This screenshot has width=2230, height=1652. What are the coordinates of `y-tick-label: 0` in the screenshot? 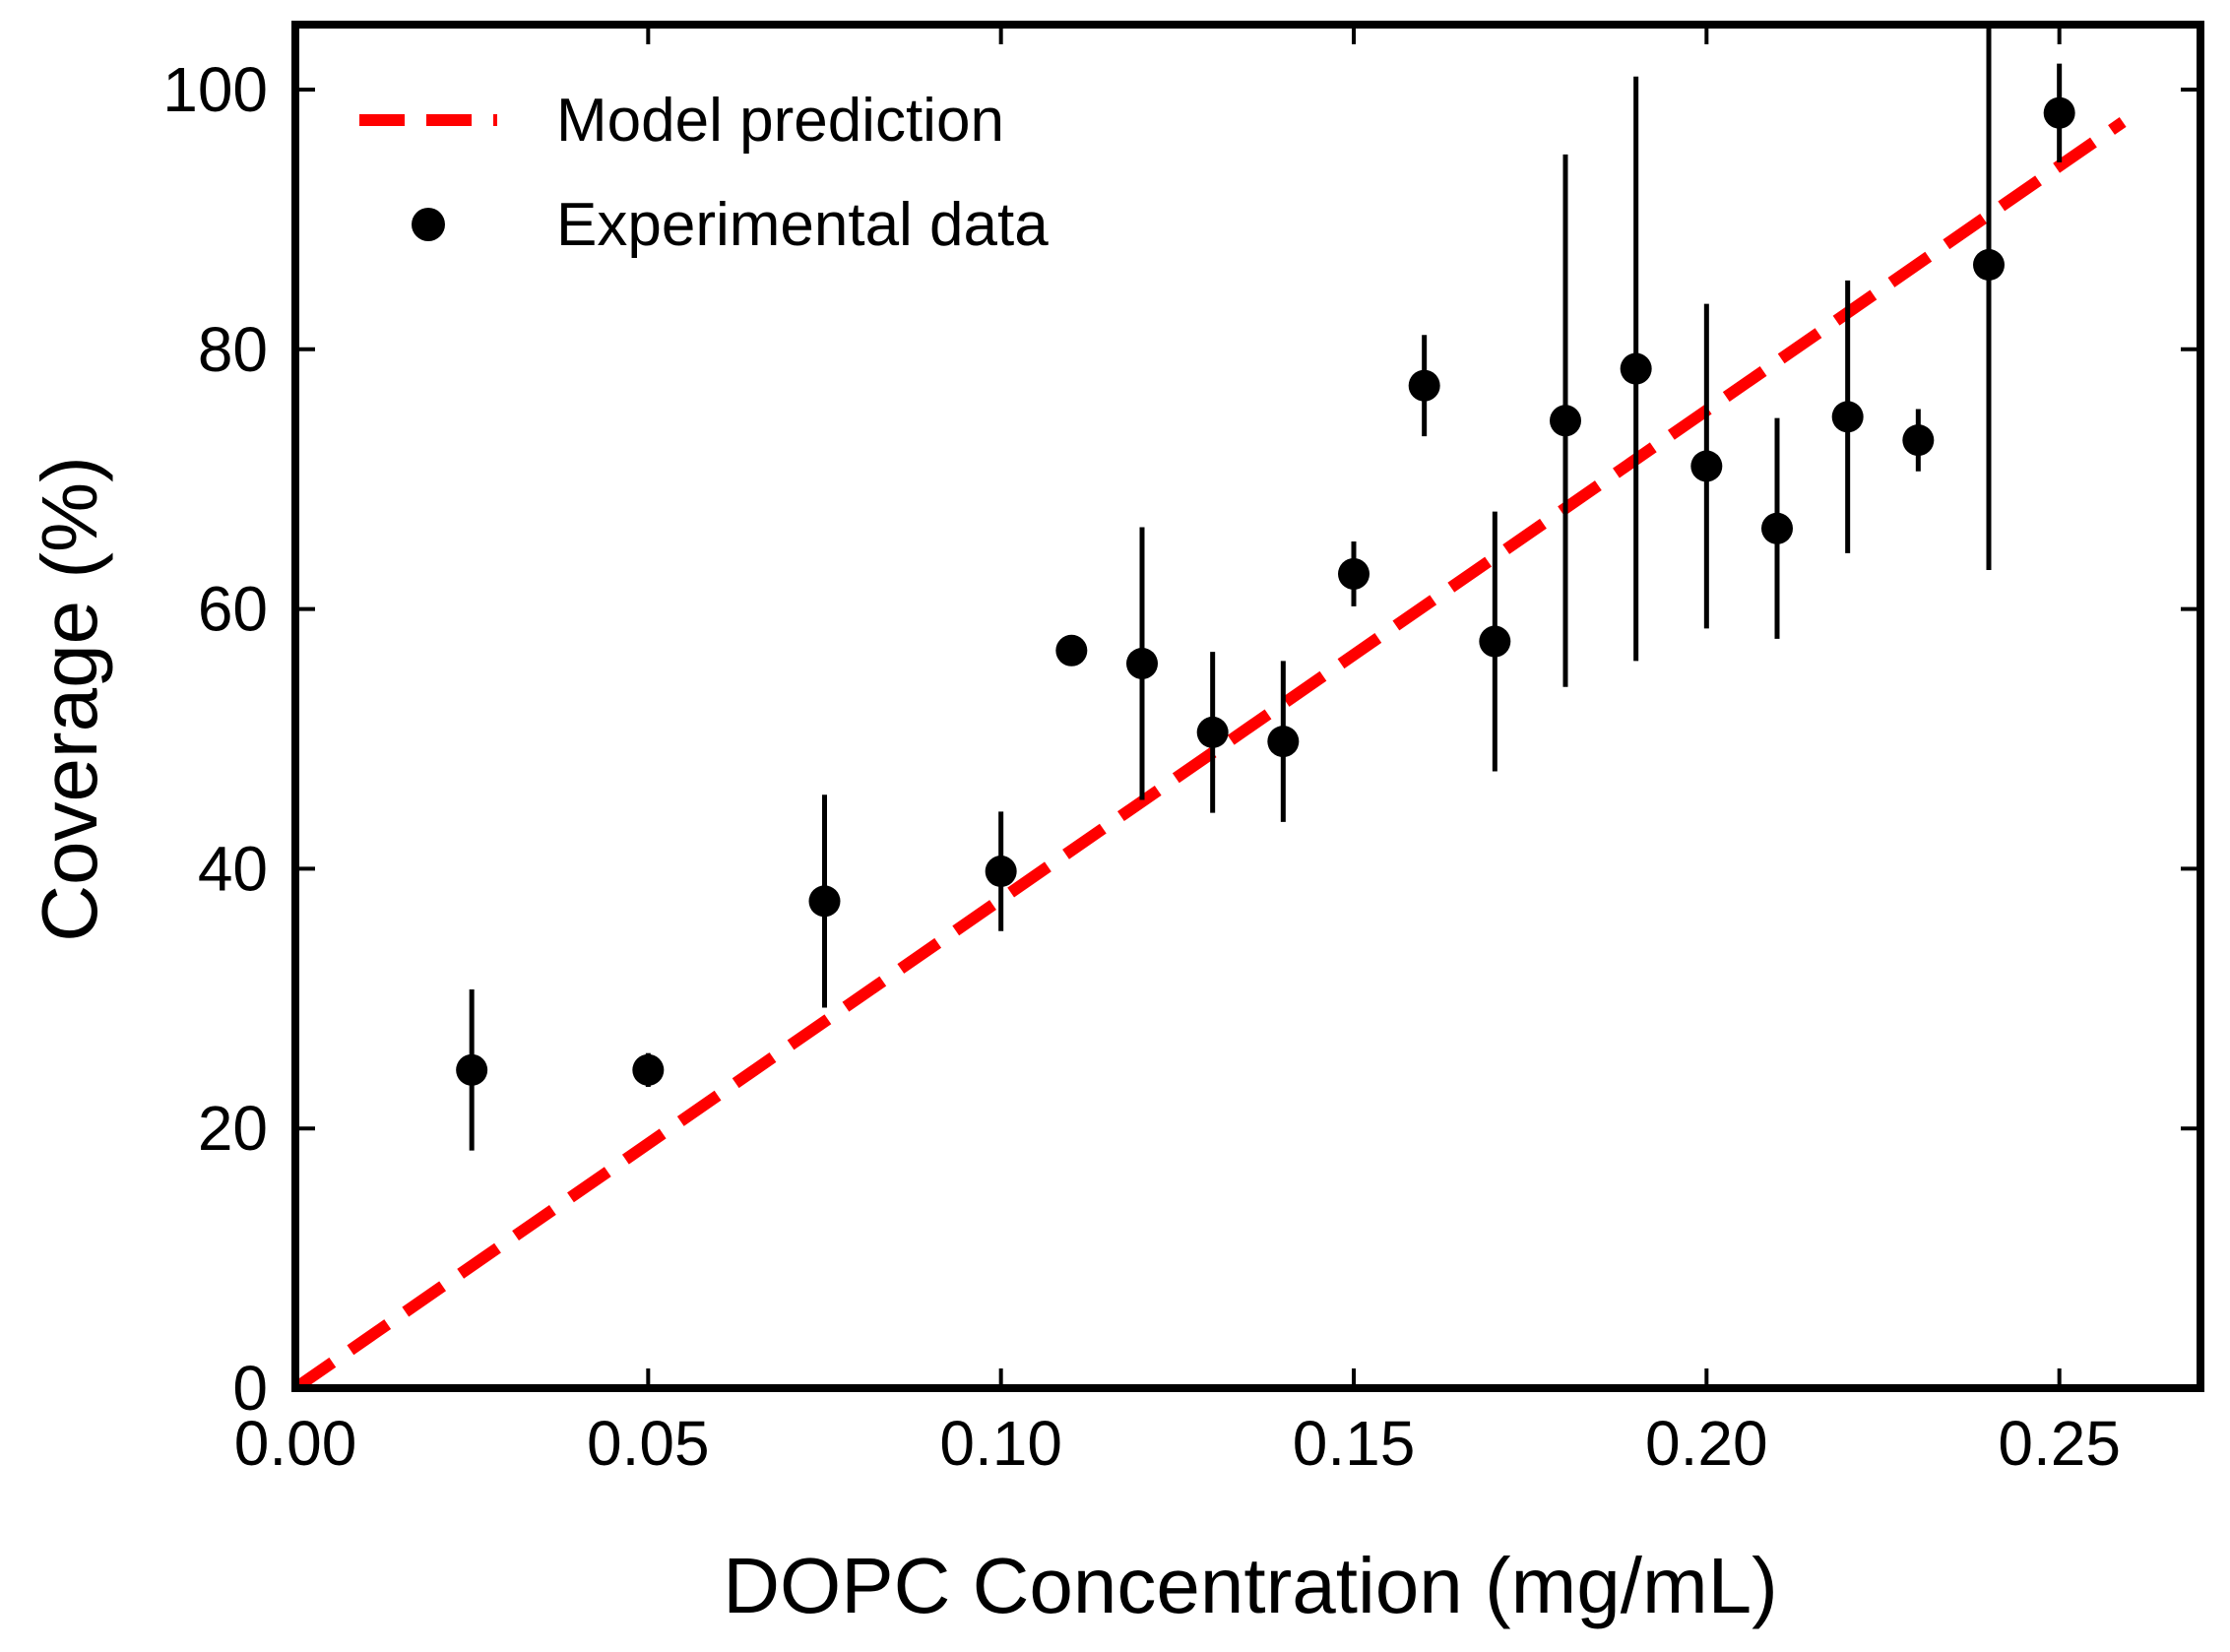 It's located at (250, 1388).